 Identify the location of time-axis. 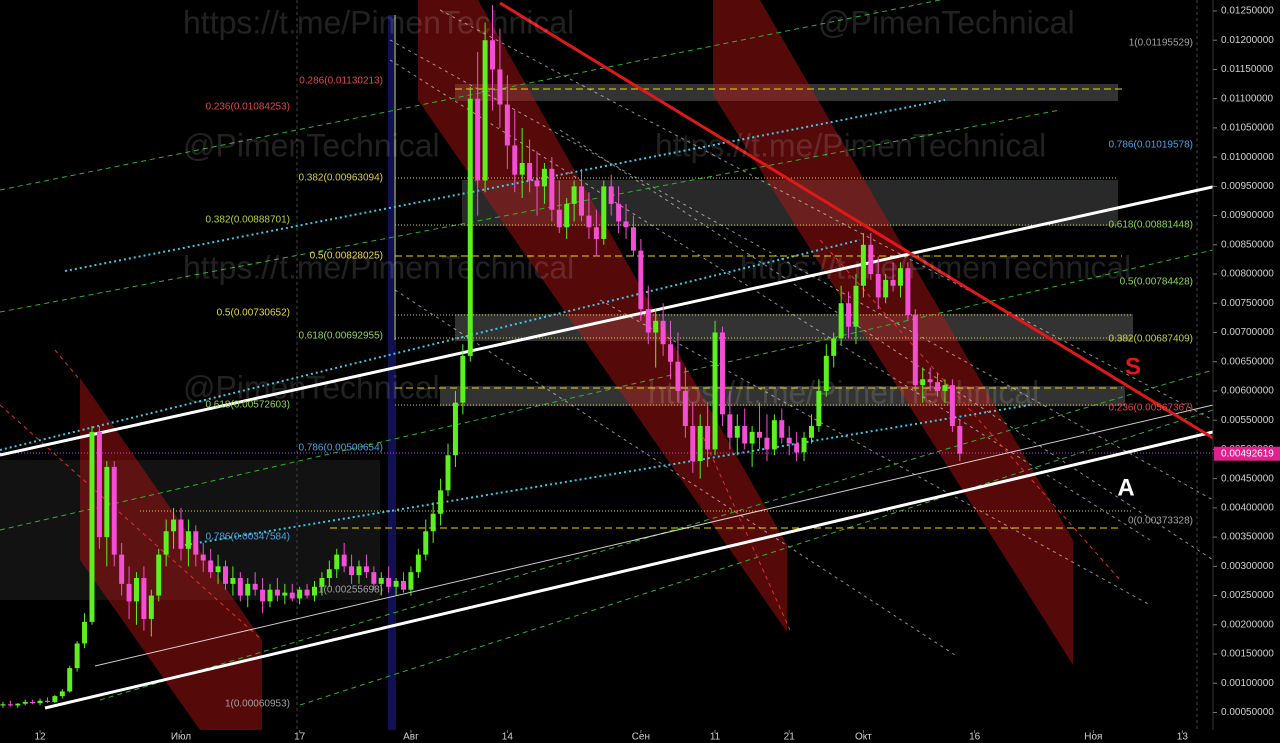
(640, 736).